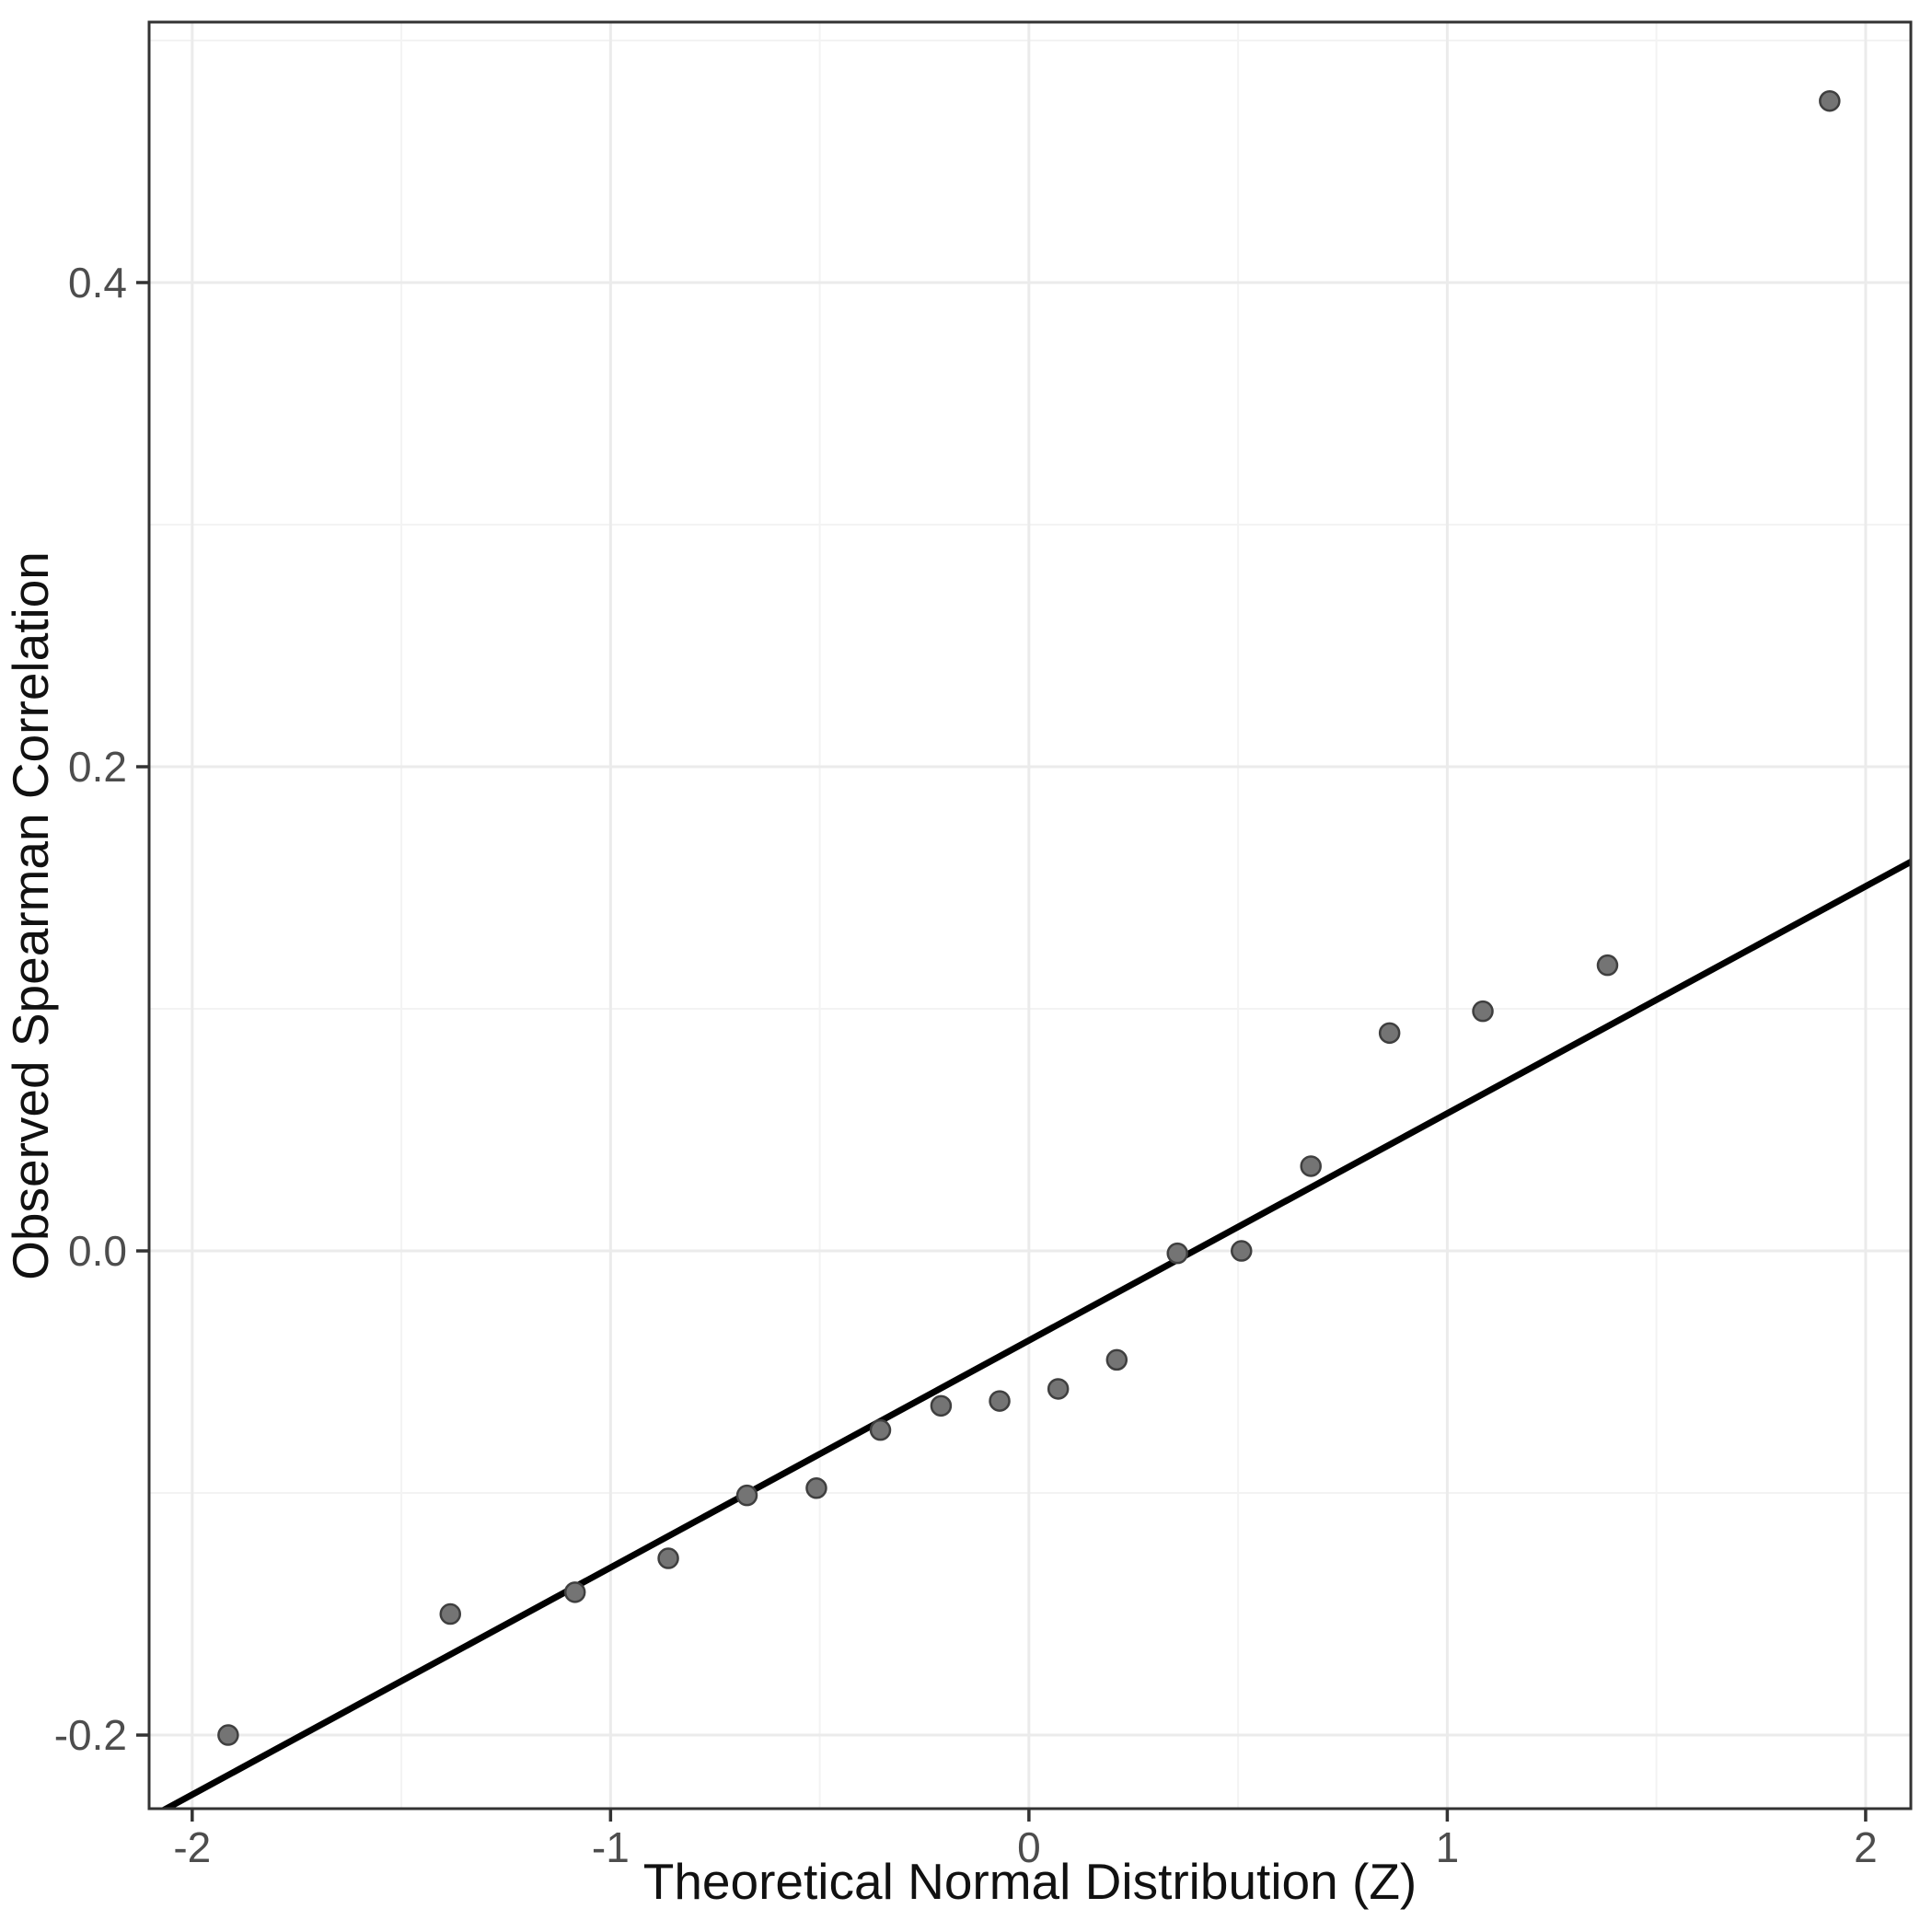 The width and height of the screenshot is (1932, 1932). What do you see at coordinates (91, 1735) in the screenshot?
I see `y-tick-label: -0.2` at bounding box center [91, 1735].